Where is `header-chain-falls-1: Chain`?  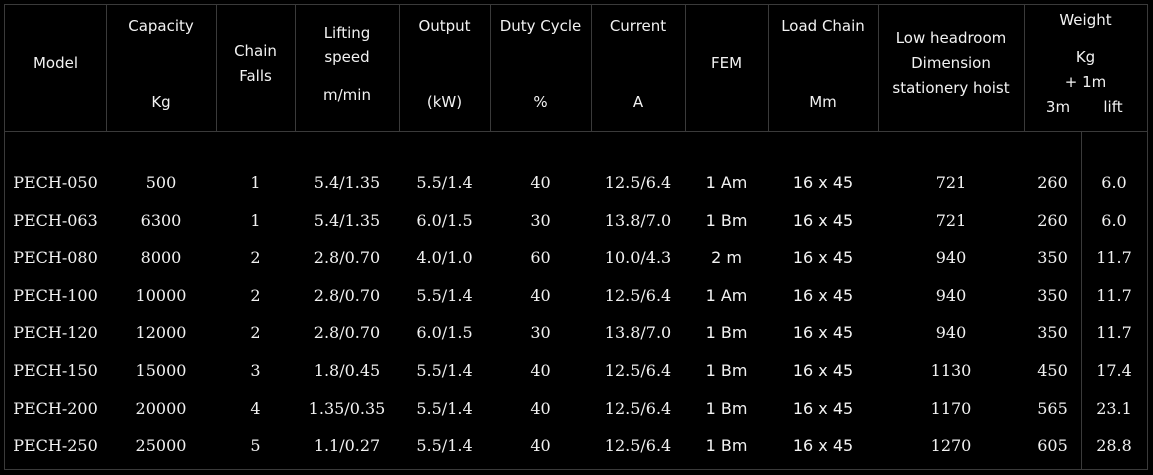
header-chain-falls-1: Chain is located at coordinates (255, 51).